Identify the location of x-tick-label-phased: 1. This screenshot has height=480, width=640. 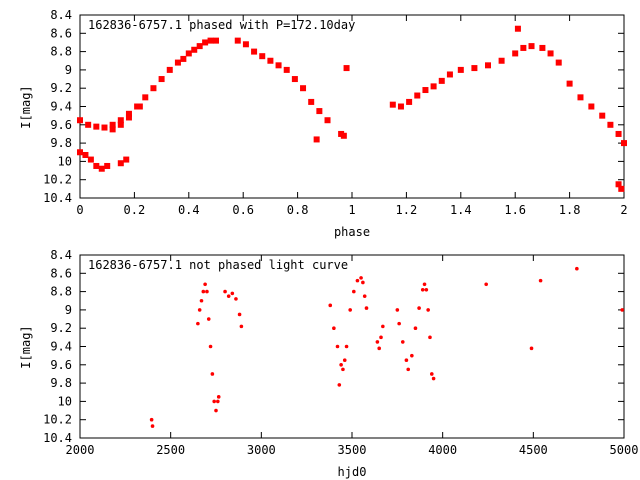
(351, 210).